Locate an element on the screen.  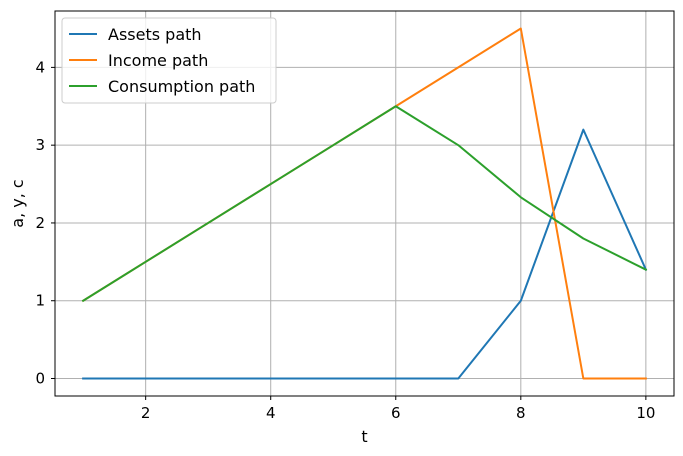
legend-item: Consumption path is located at coordinates (162, 86).